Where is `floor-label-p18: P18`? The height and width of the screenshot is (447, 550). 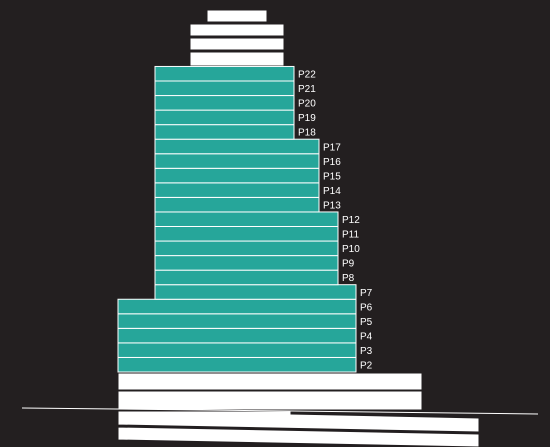
floor-label-p18: P18 is located at coordinates (307, 133).